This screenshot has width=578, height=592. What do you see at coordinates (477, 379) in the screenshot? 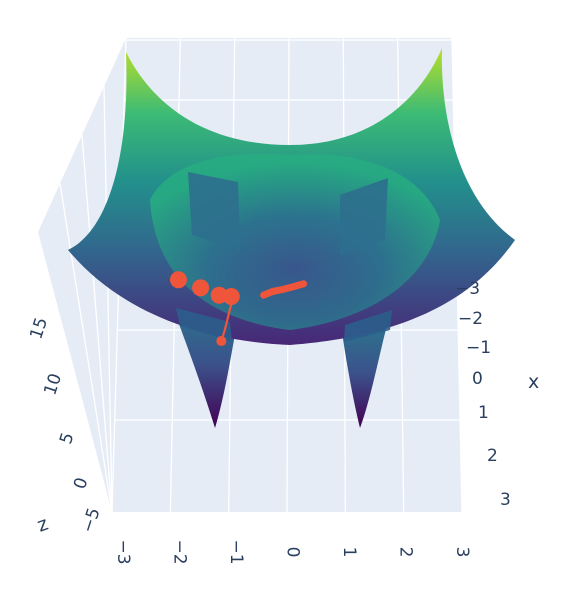
I see `x-tick-label: 0` at bounding box center [477, 379].